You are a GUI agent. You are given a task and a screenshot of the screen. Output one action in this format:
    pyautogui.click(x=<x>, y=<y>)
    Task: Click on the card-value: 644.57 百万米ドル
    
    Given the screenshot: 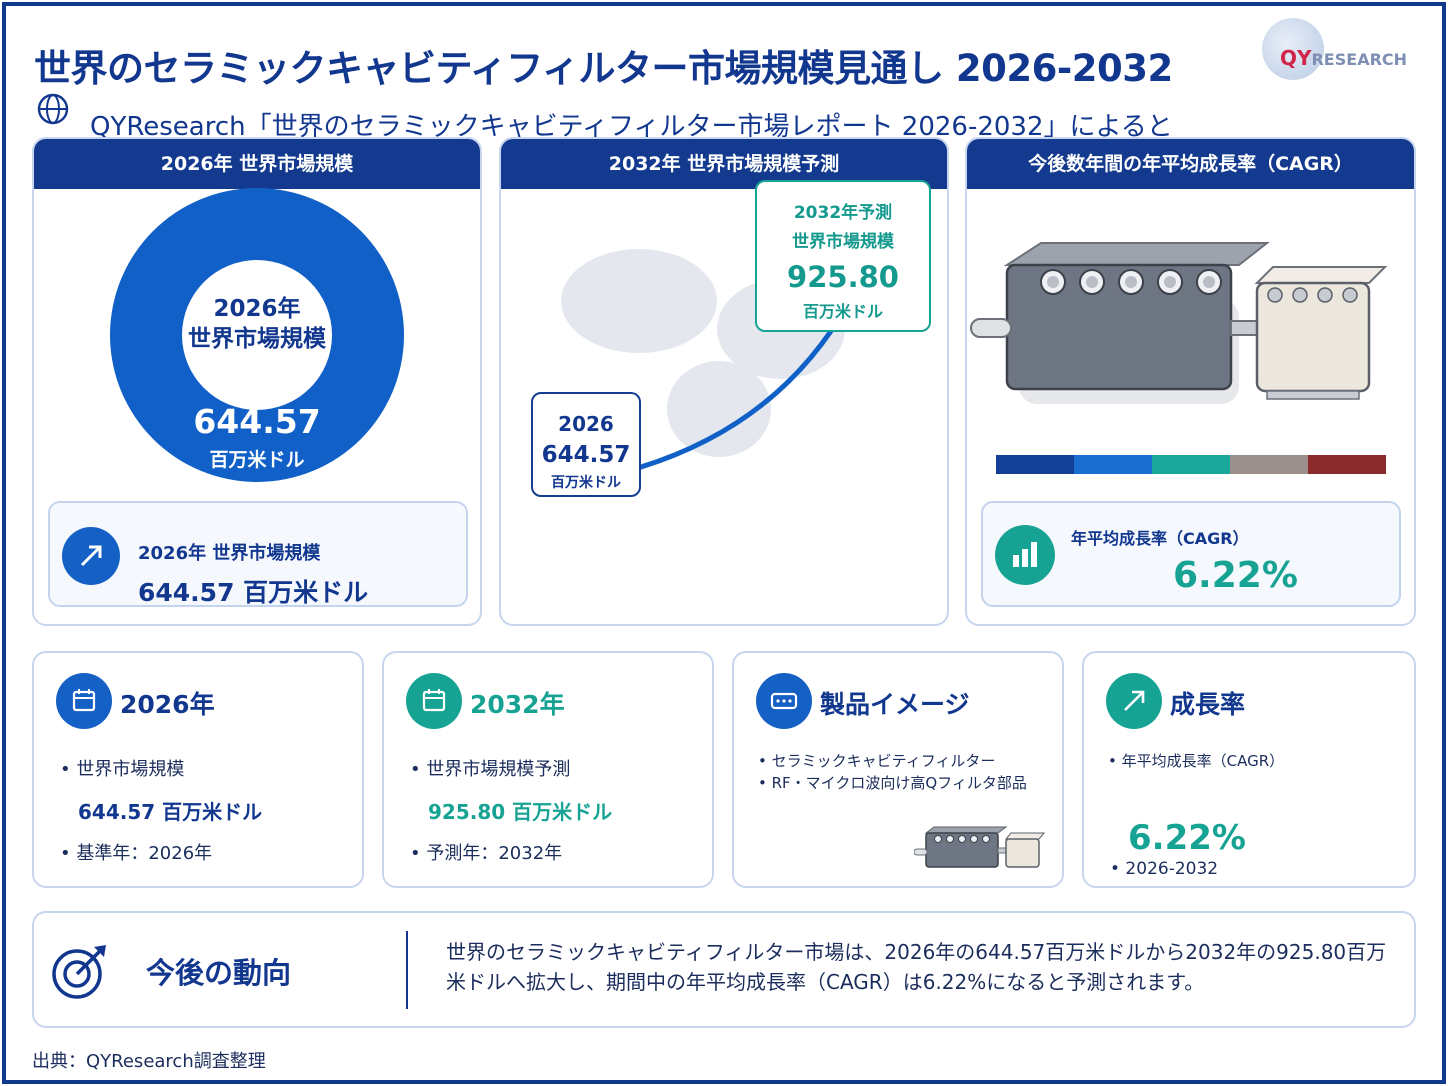 What is the action you would take?
    pyautogui.click(x=170, y=812)
    